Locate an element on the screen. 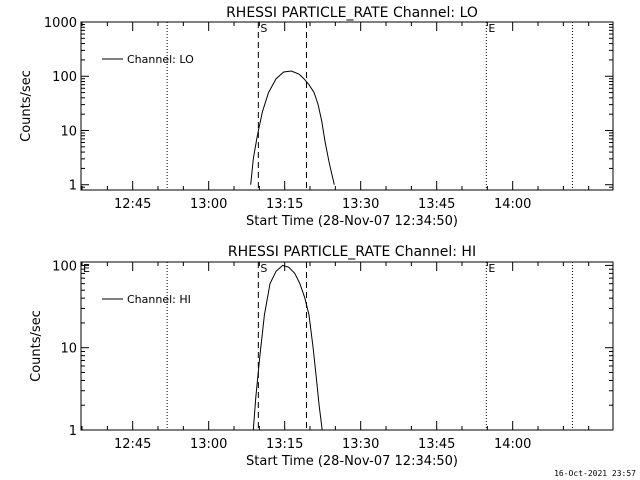 The height and width of the screenshot is (480, 640). chart-title: RHESSI PARTICLE_RATE Channel: HI is located at coordinates (352, 252).